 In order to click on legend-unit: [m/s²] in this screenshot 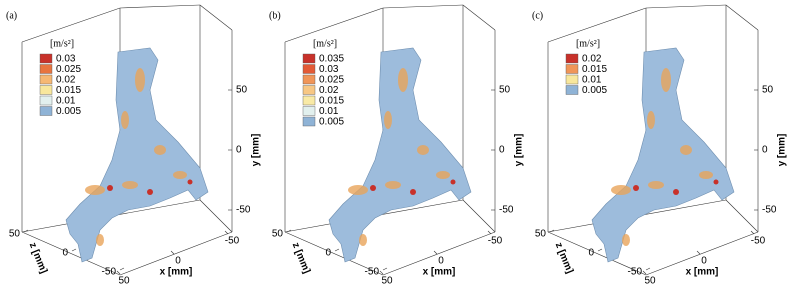, I will do `click(588, 43)`.